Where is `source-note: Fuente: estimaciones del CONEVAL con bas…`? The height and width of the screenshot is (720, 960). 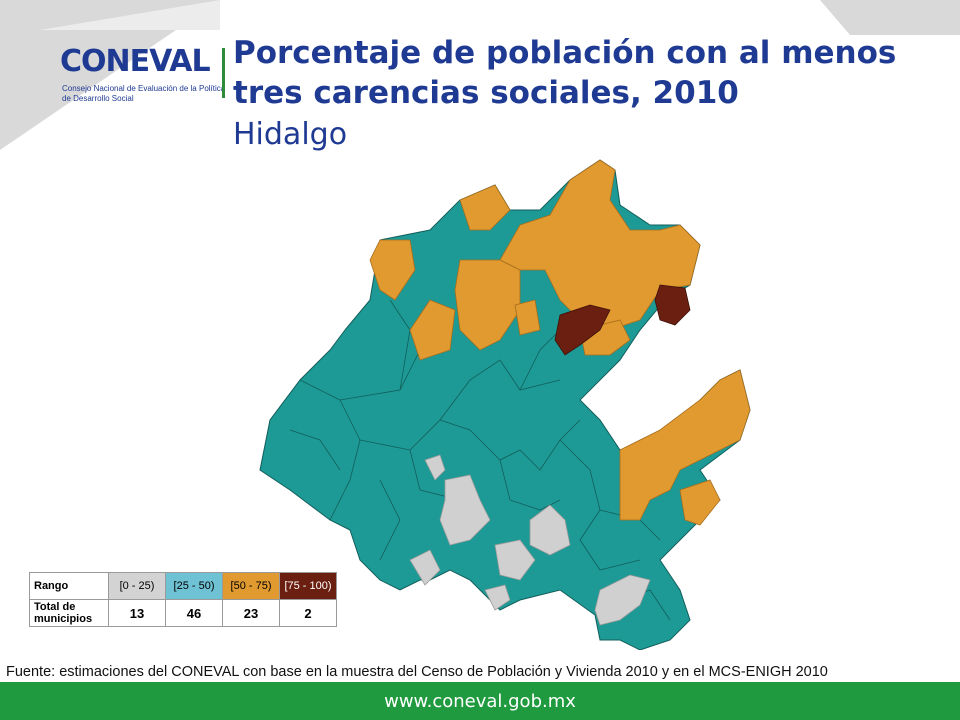 source-note: Fuente: estimaciones del CONEVAL con bas… is located at coordinates (417, 672).